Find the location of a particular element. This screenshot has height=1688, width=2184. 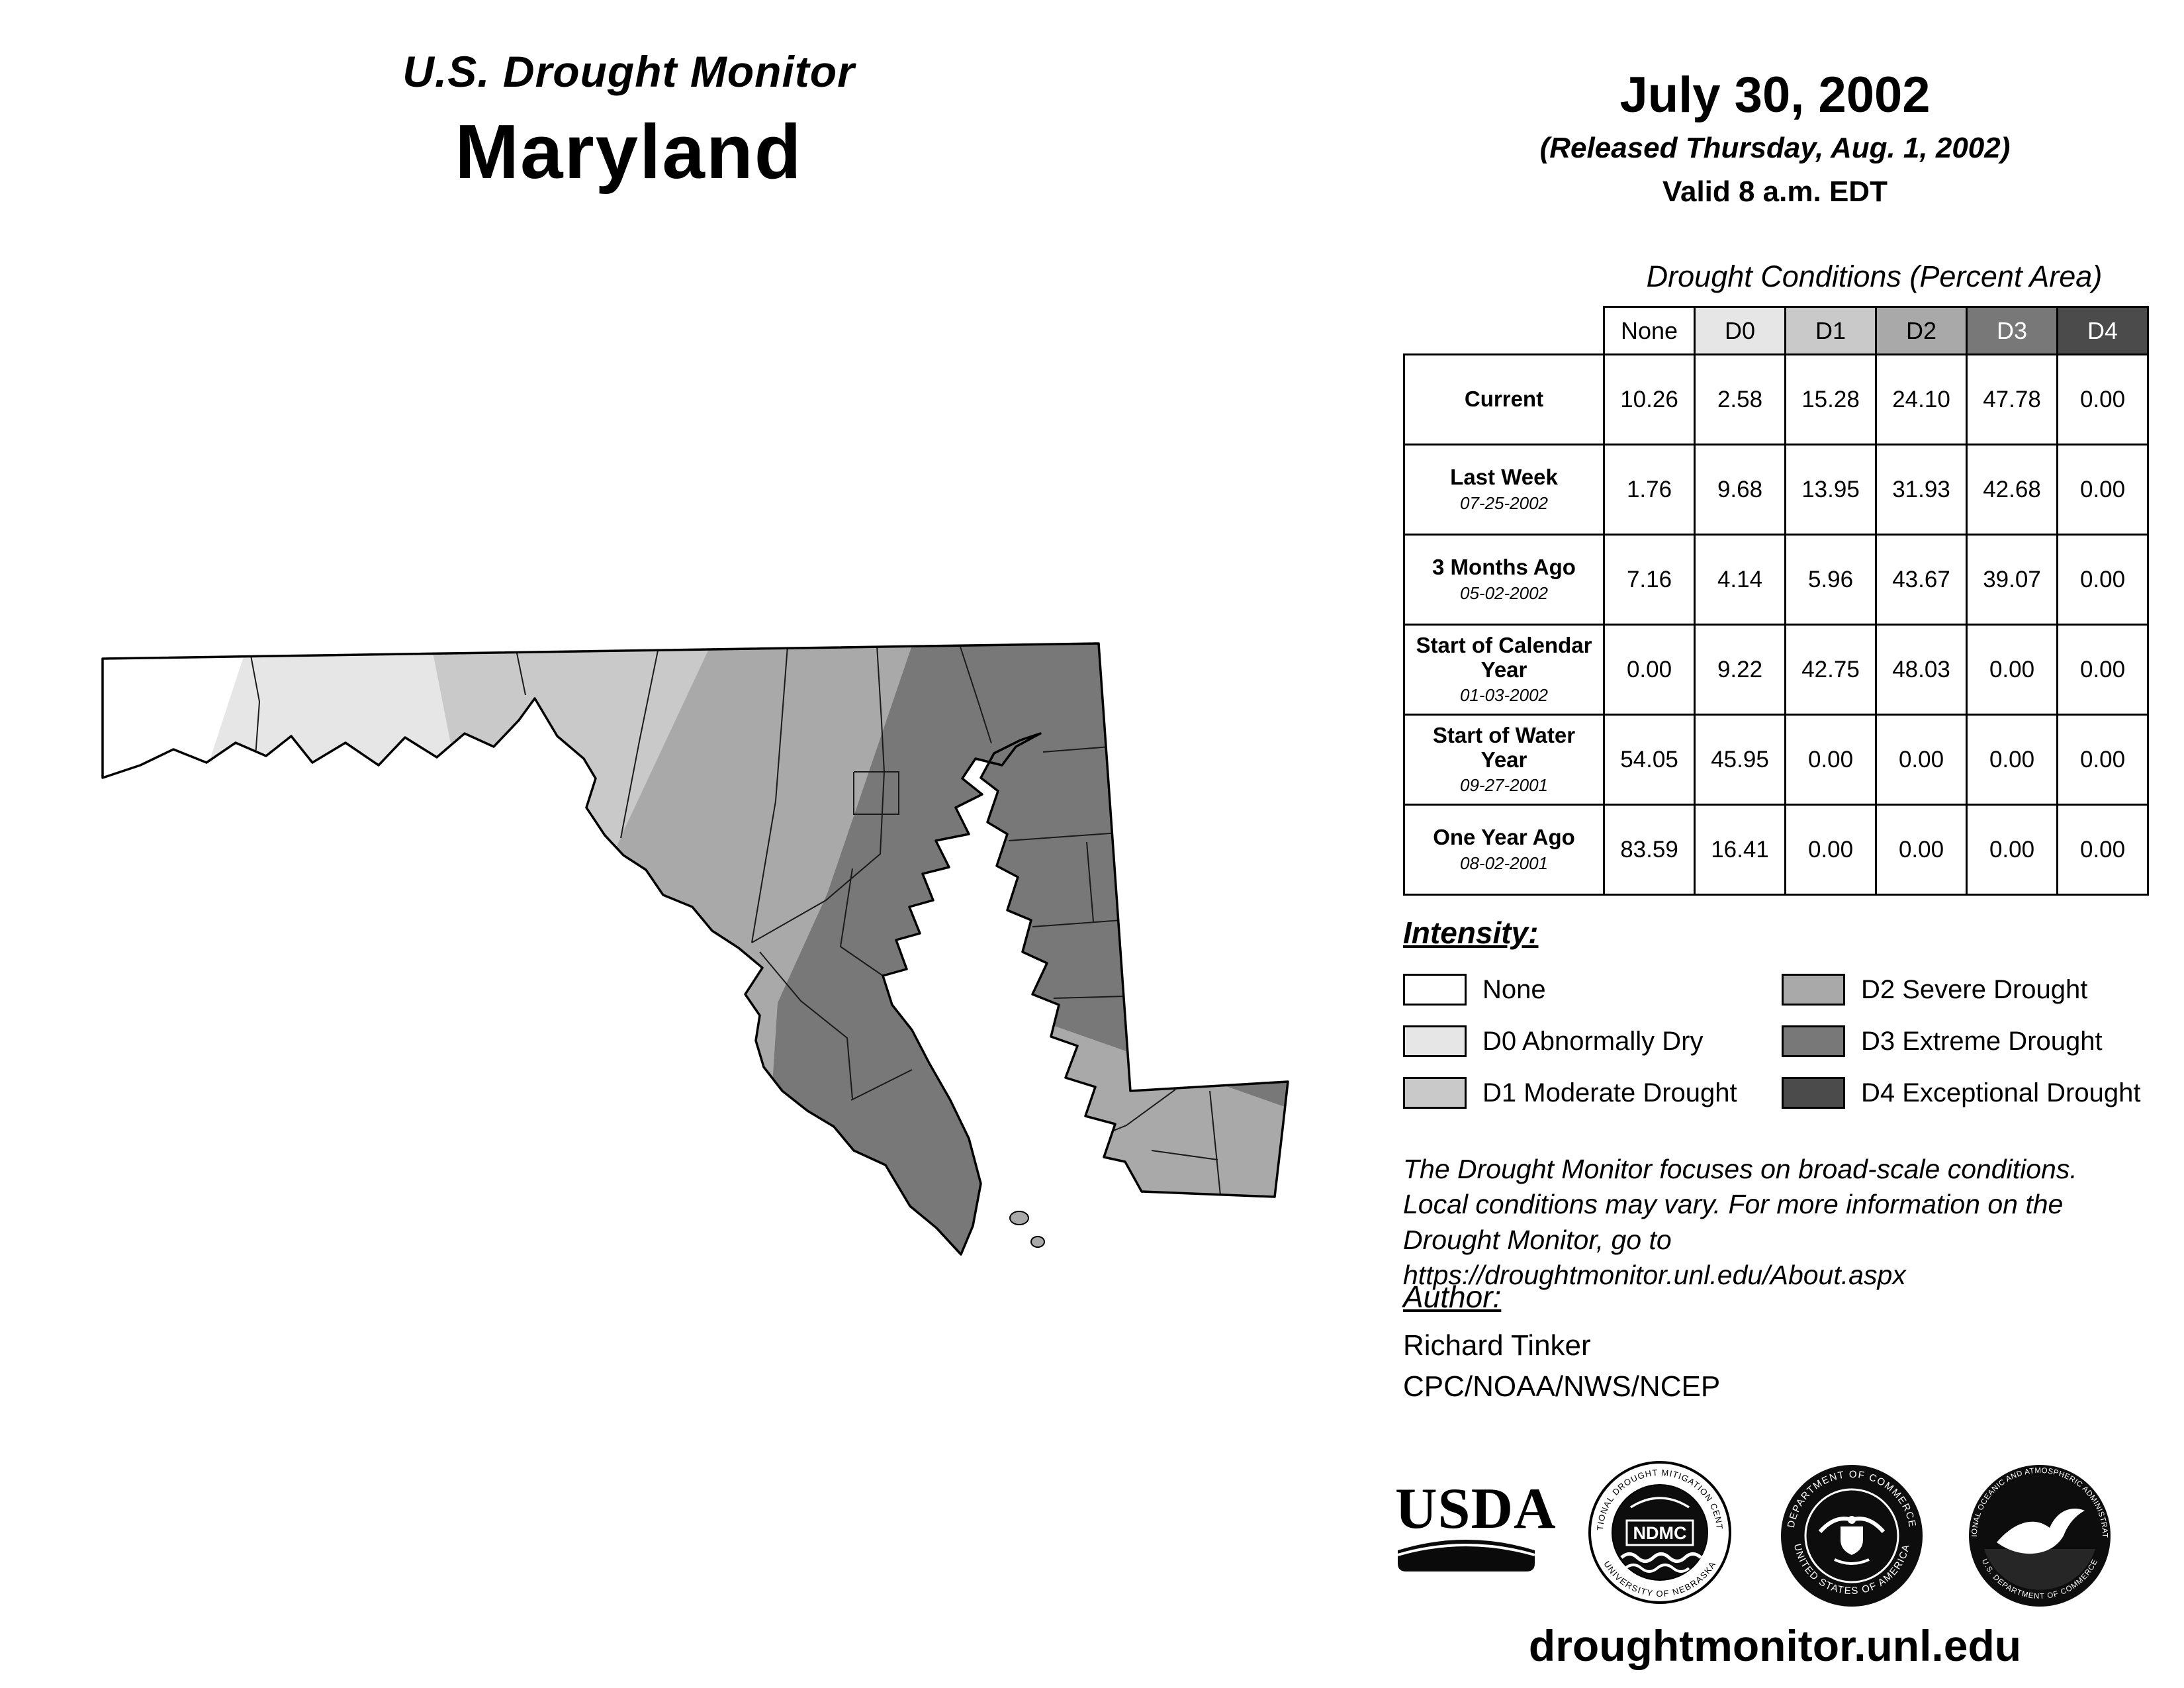

ndmc-sky-arc is located at coordinates (1660, 1503).